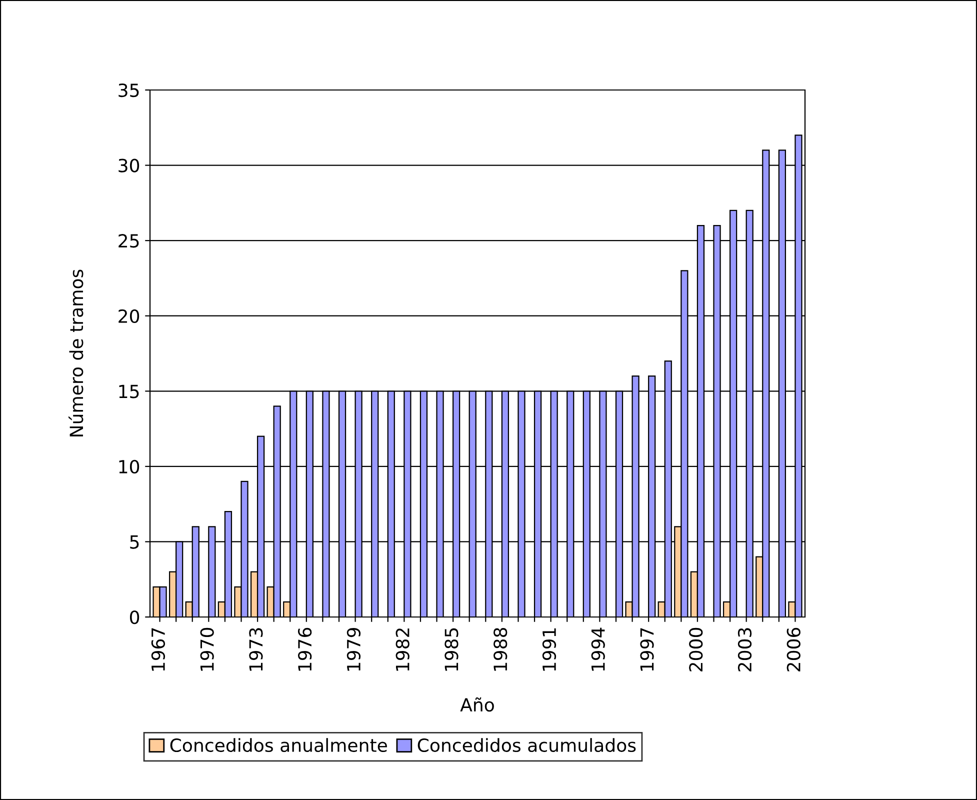 This screenshot has width=977, height=800. What do you see at coordinates (207, 649) in the screenshot?
I see `x-tick-label: 1970` at bounding box center [207, 649].